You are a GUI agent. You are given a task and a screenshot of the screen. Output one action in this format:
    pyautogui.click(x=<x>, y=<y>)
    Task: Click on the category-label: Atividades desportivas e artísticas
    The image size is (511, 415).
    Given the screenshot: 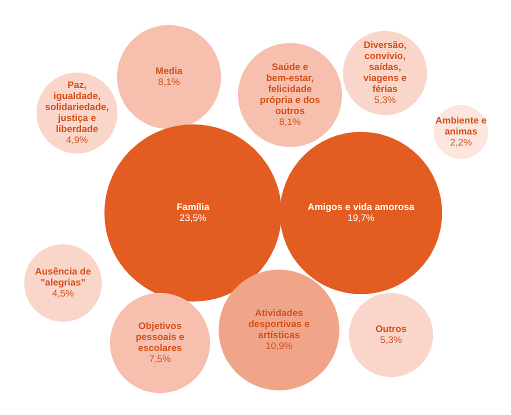 What is the action you would take?
    pyautogui.click(x=279, y=324)
    